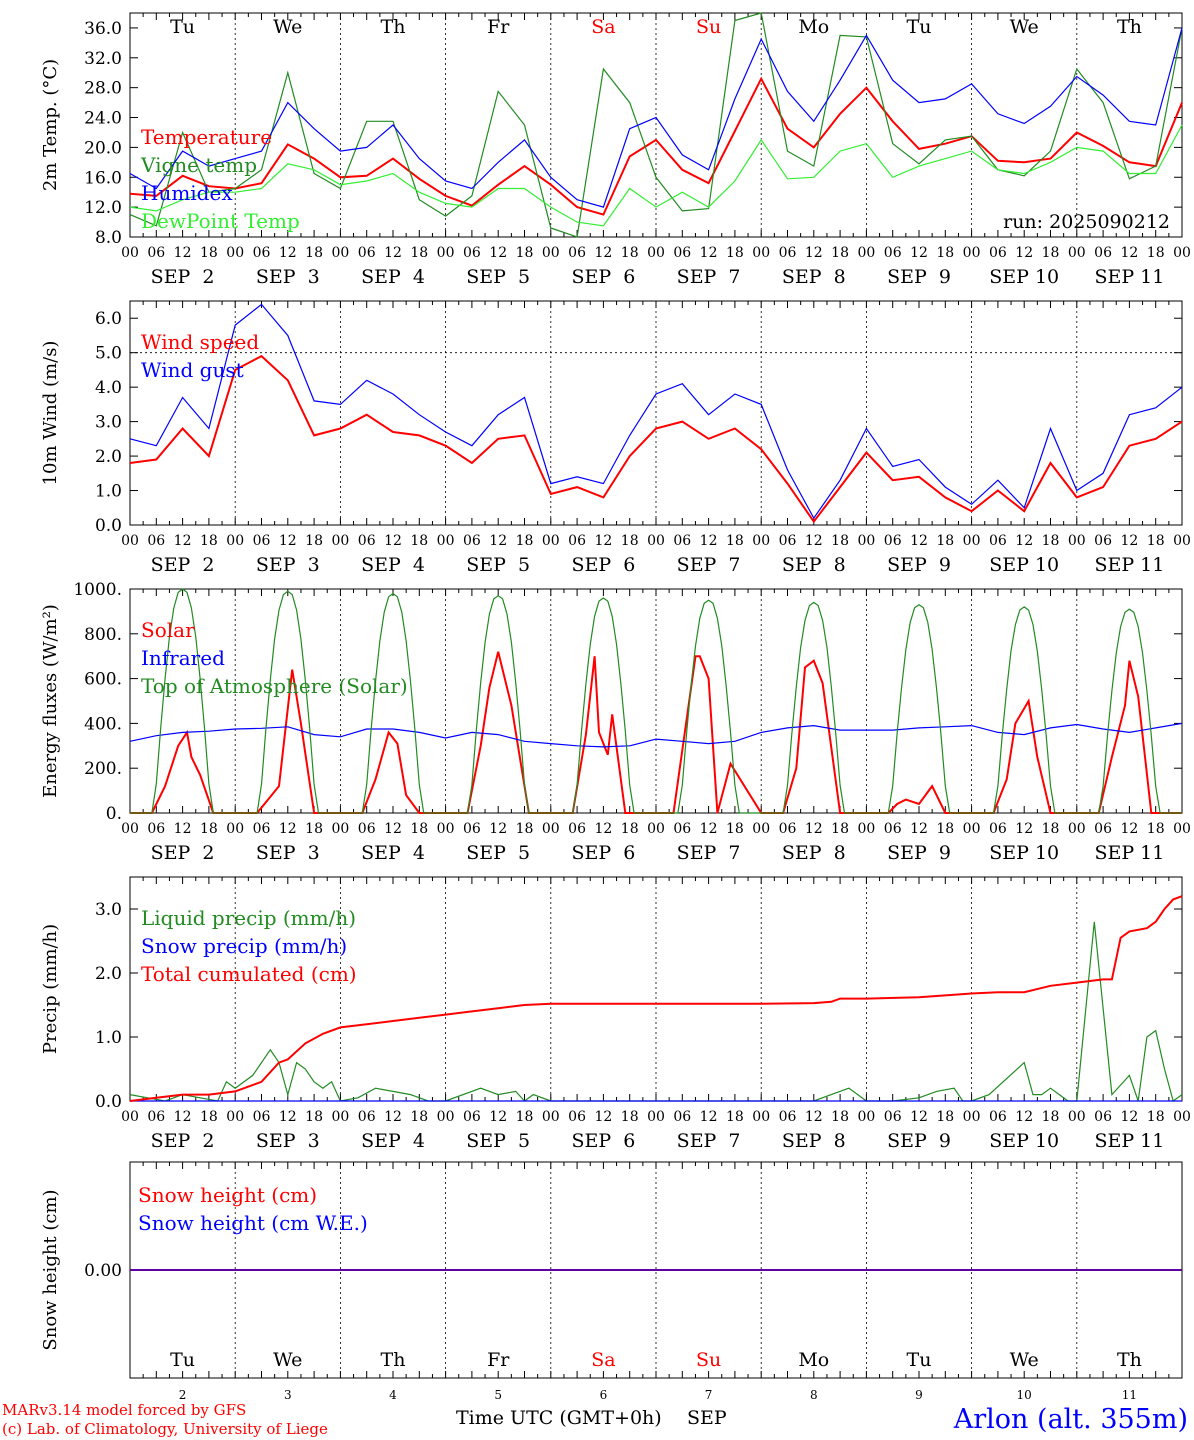 This screenshot has height=1440, width=1194. I want to click on y-tick-label: 1000., so click(97, 590).